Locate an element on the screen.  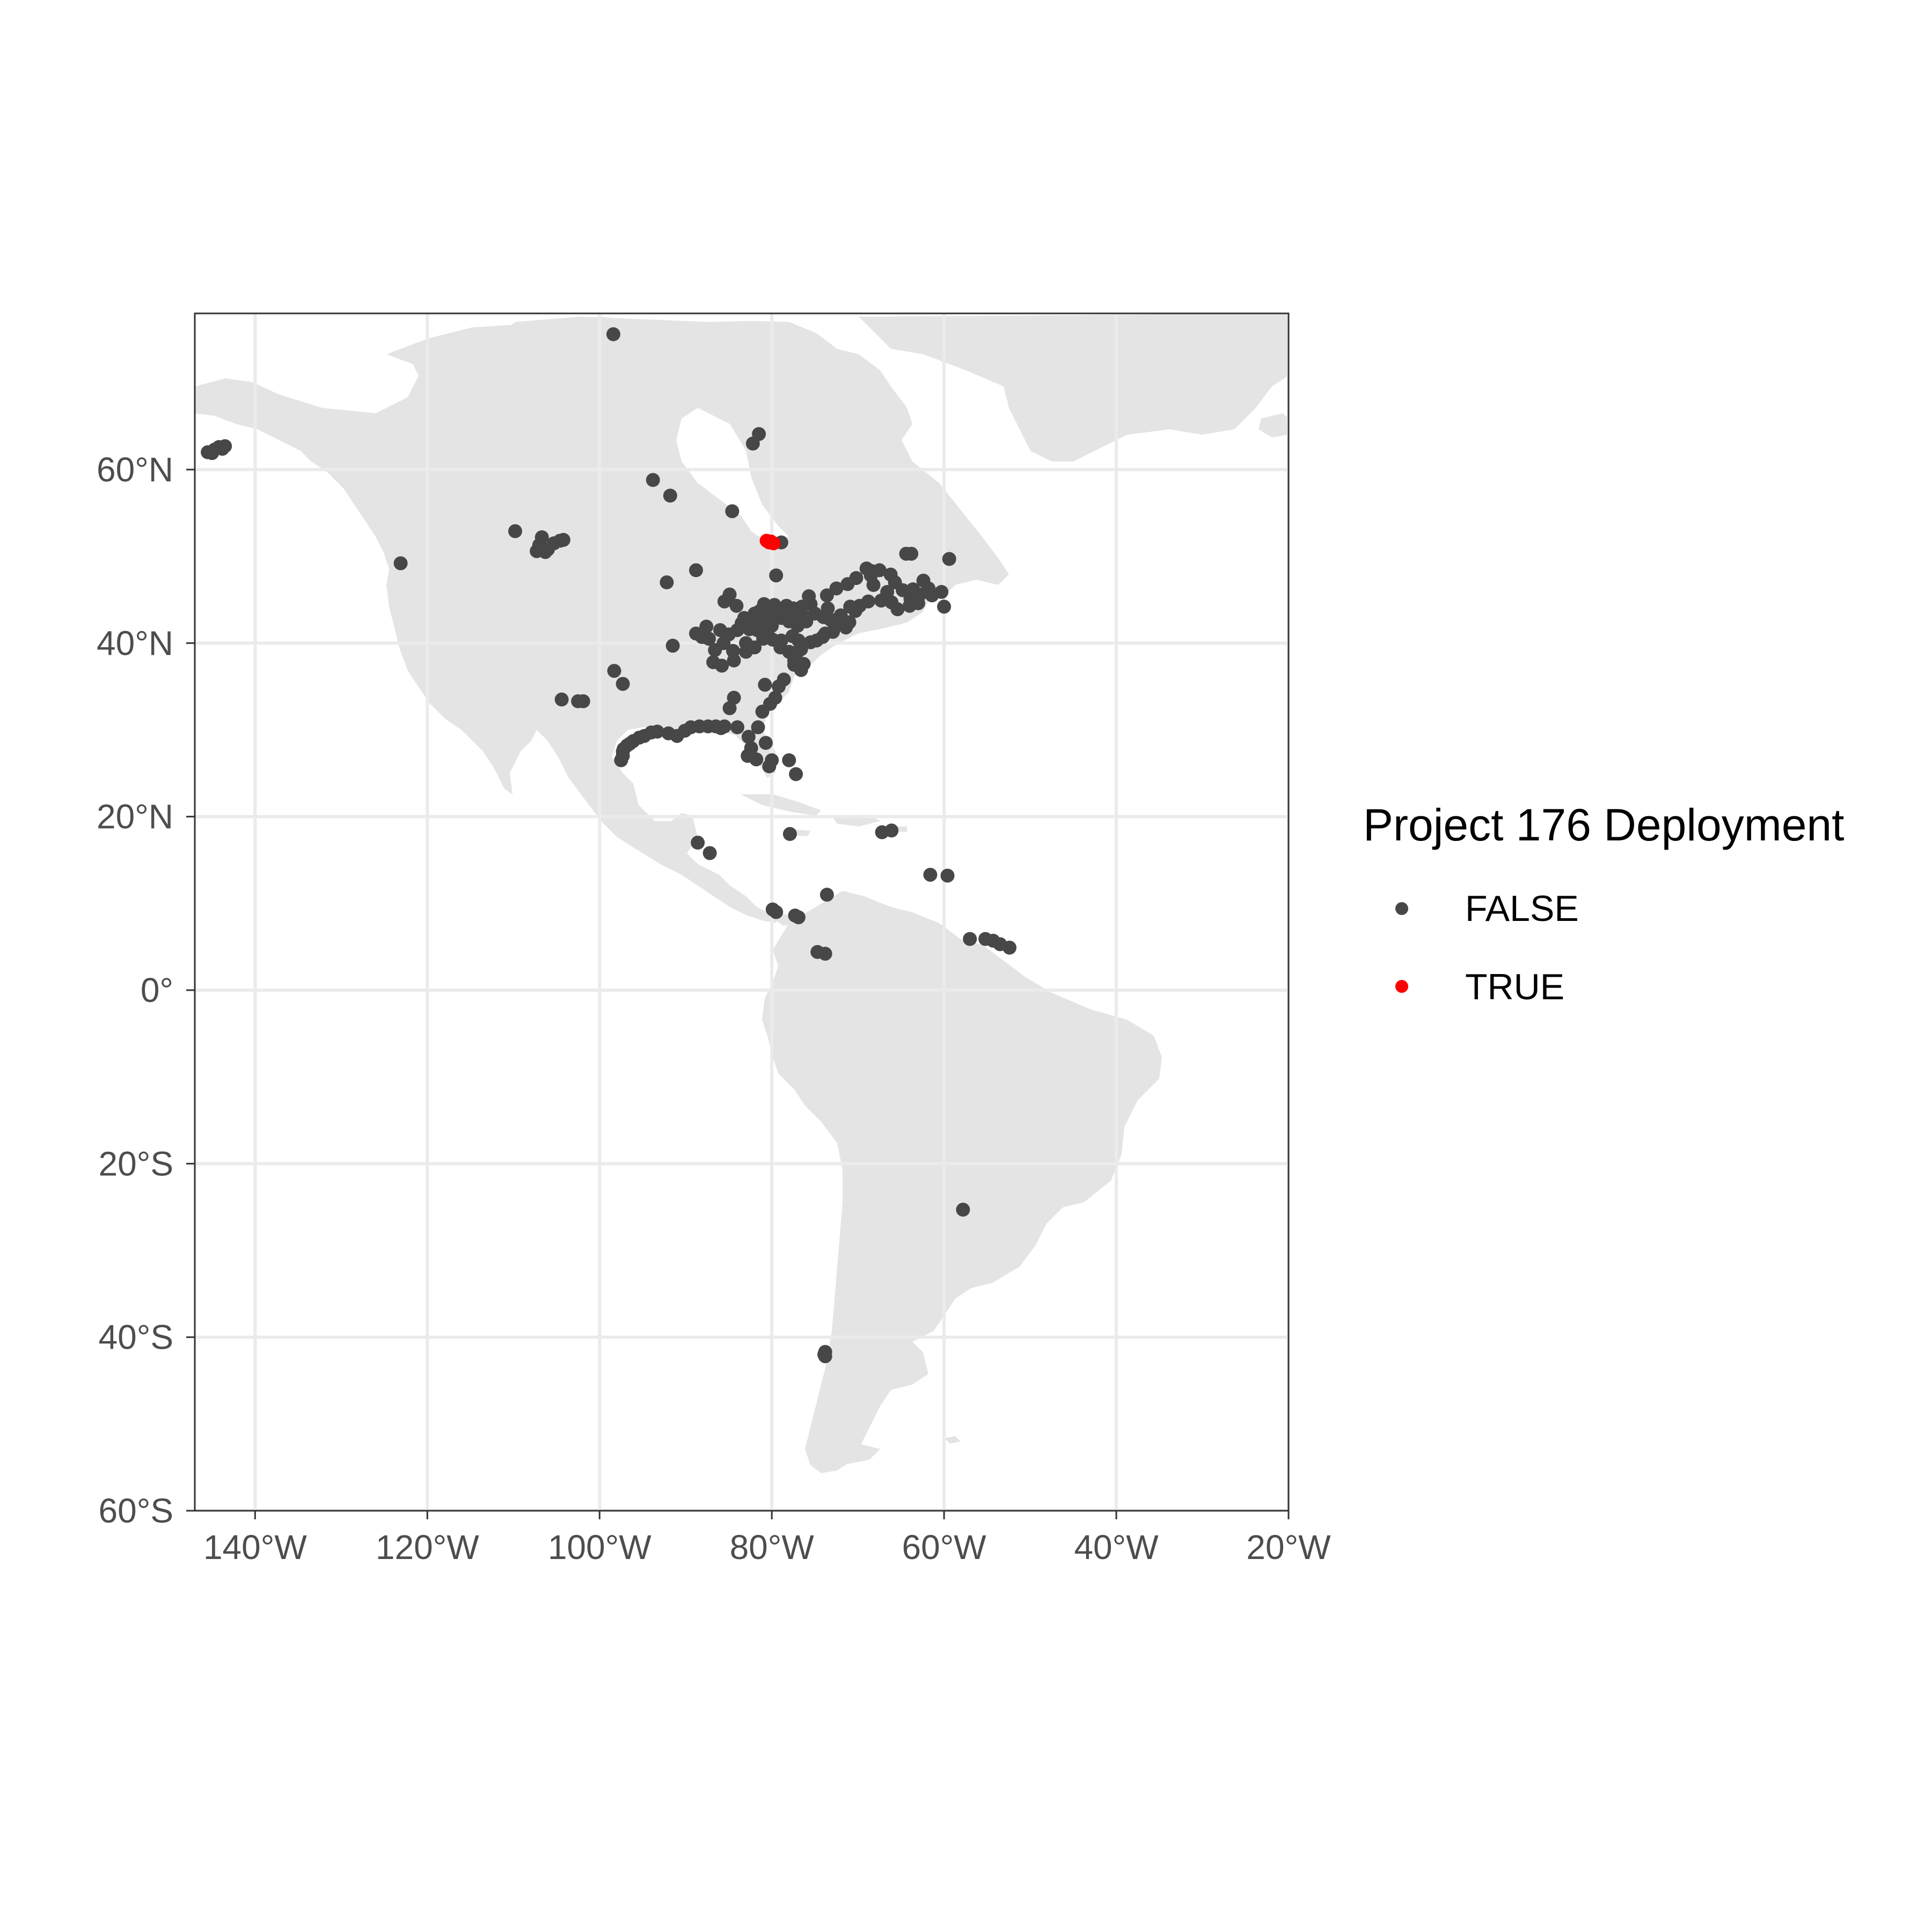
y-tick-label: 60°S is located at coordinates (136, 1510).